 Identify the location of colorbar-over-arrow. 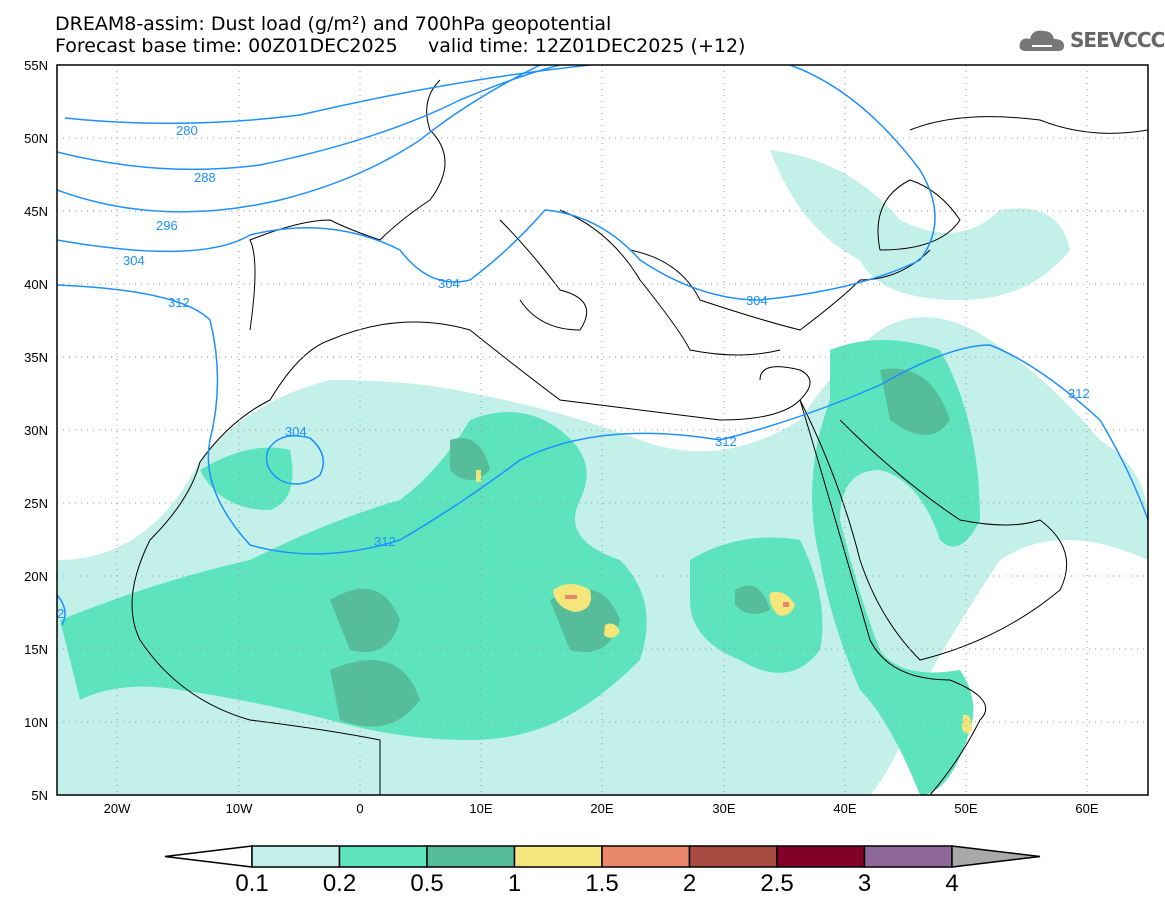
(996, 856).